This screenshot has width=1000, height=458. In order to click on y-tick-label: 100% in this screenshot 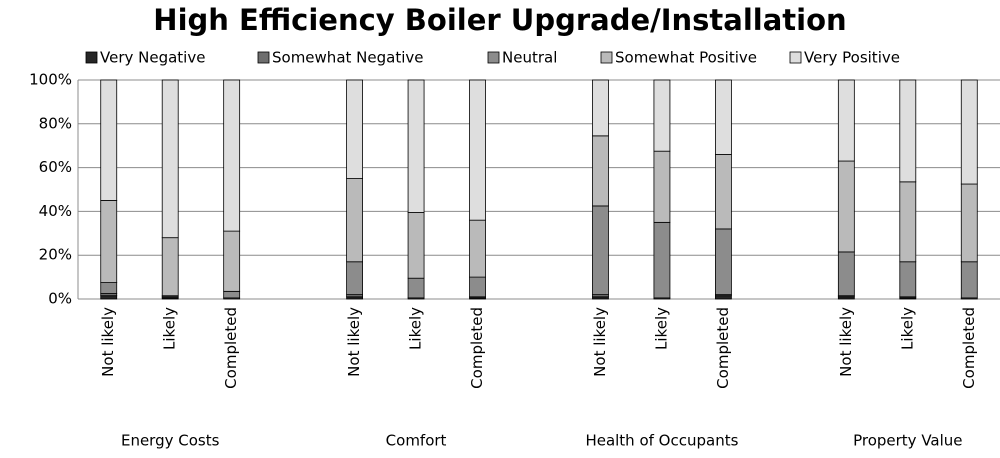, I will do `click(50, 80)`.